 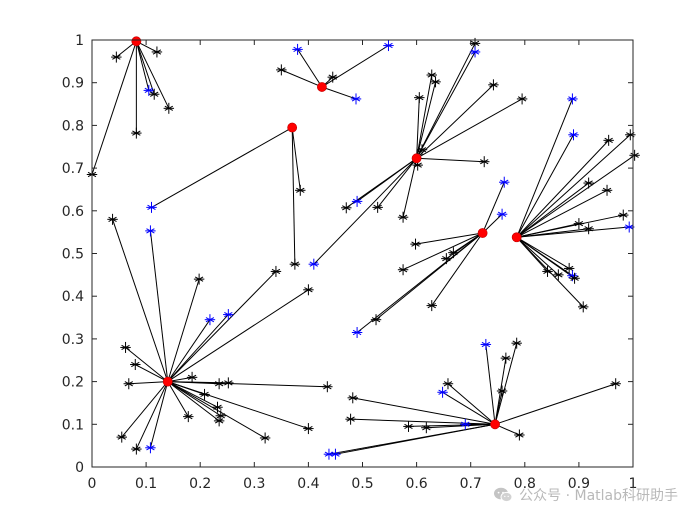 What do you see at coordinates (585, 495) in the screenshot?
I see `watermark: 公众号 · Matlab科研助手` at bounding box center [585, 495].